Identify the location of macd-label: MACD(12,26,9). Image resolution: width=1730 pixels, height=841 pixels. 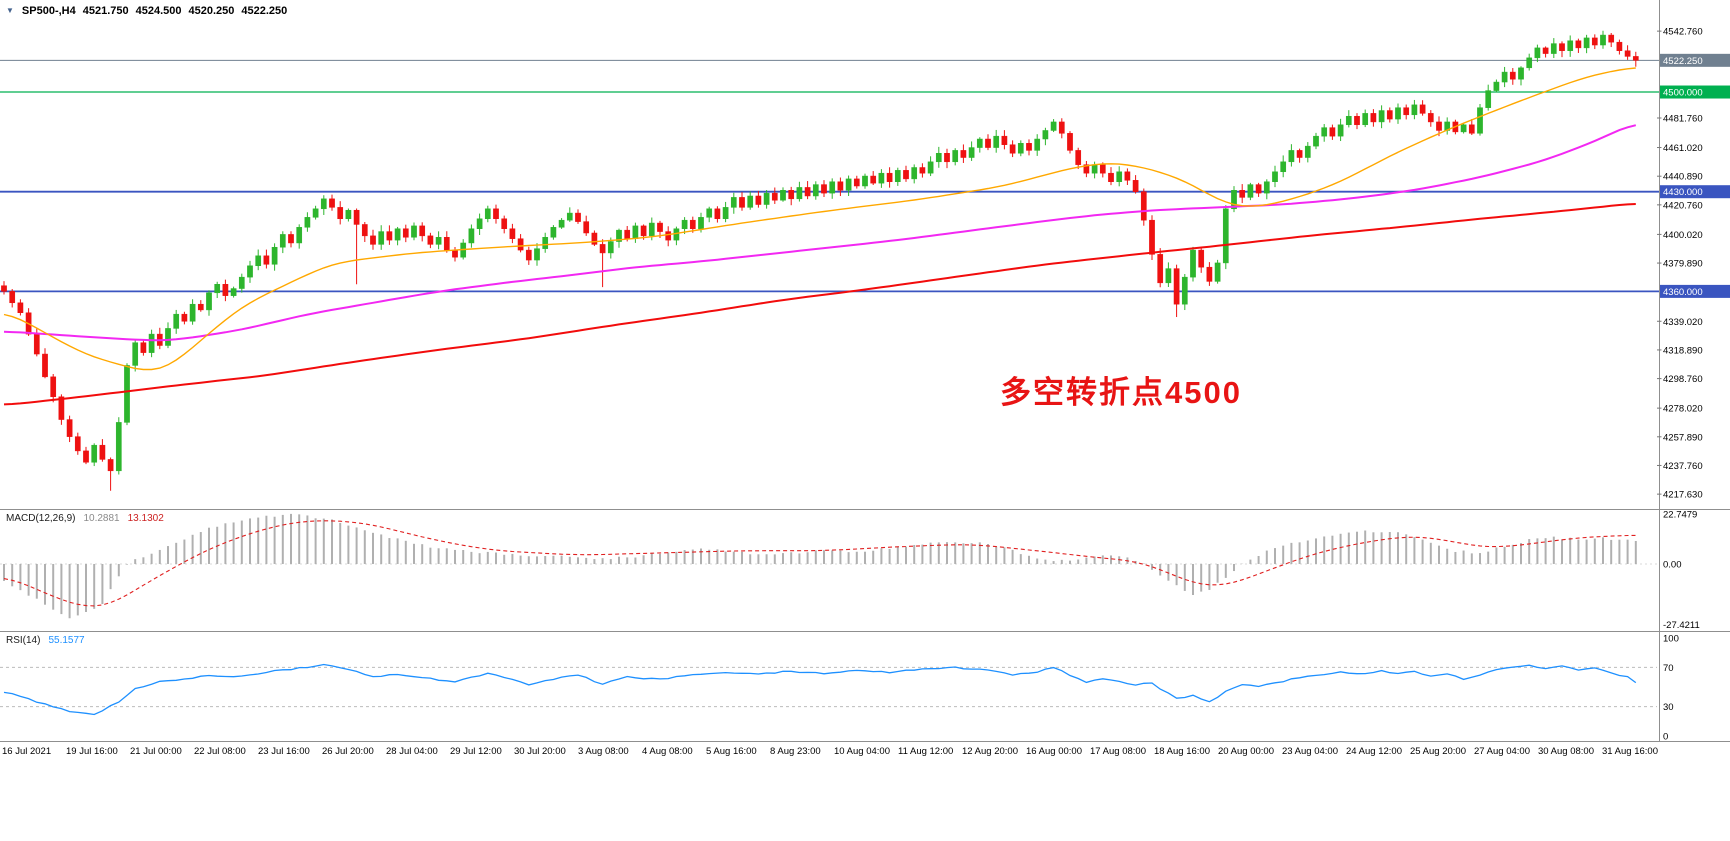
(41, 518).